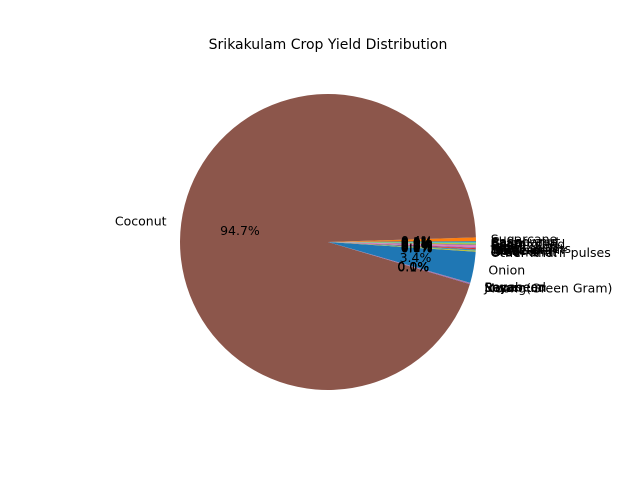  I want to click on pie-category-label: Other Kharif pulses, so click(550, 252).